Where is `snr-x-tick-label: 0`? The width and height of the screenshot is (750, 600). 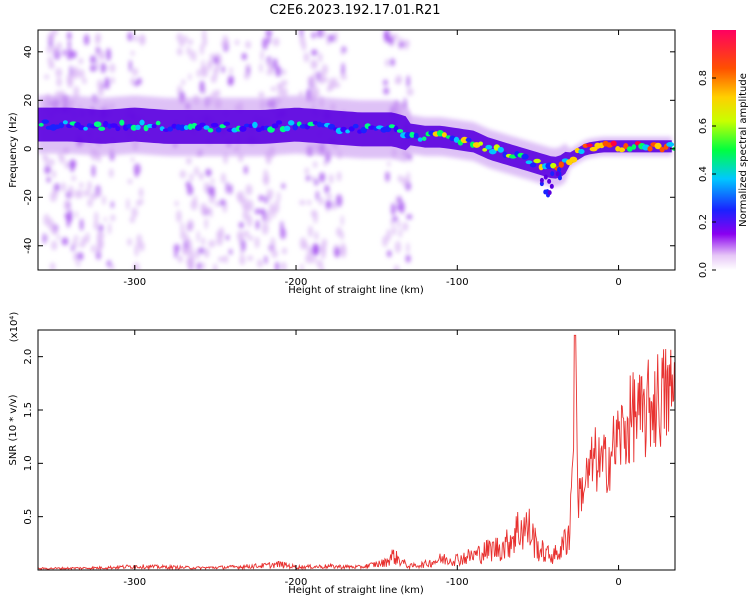 snr-x-tick-label: 0 is located at coordinates (618, 582).